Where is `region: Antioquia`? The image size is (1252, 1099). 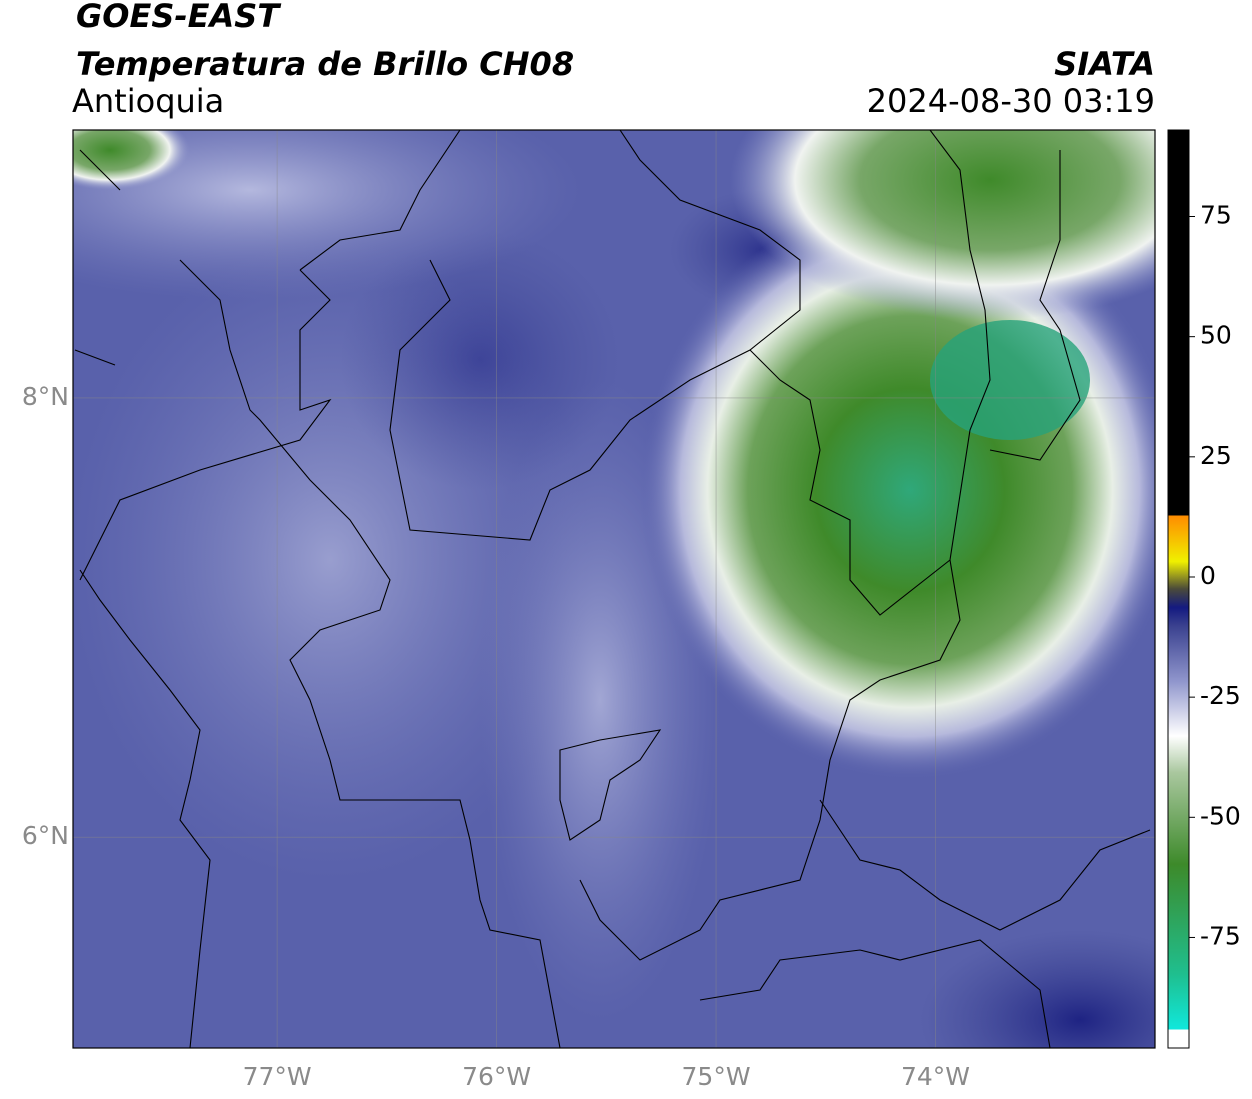
region: Antioquia is located at coordinates (148, 101).